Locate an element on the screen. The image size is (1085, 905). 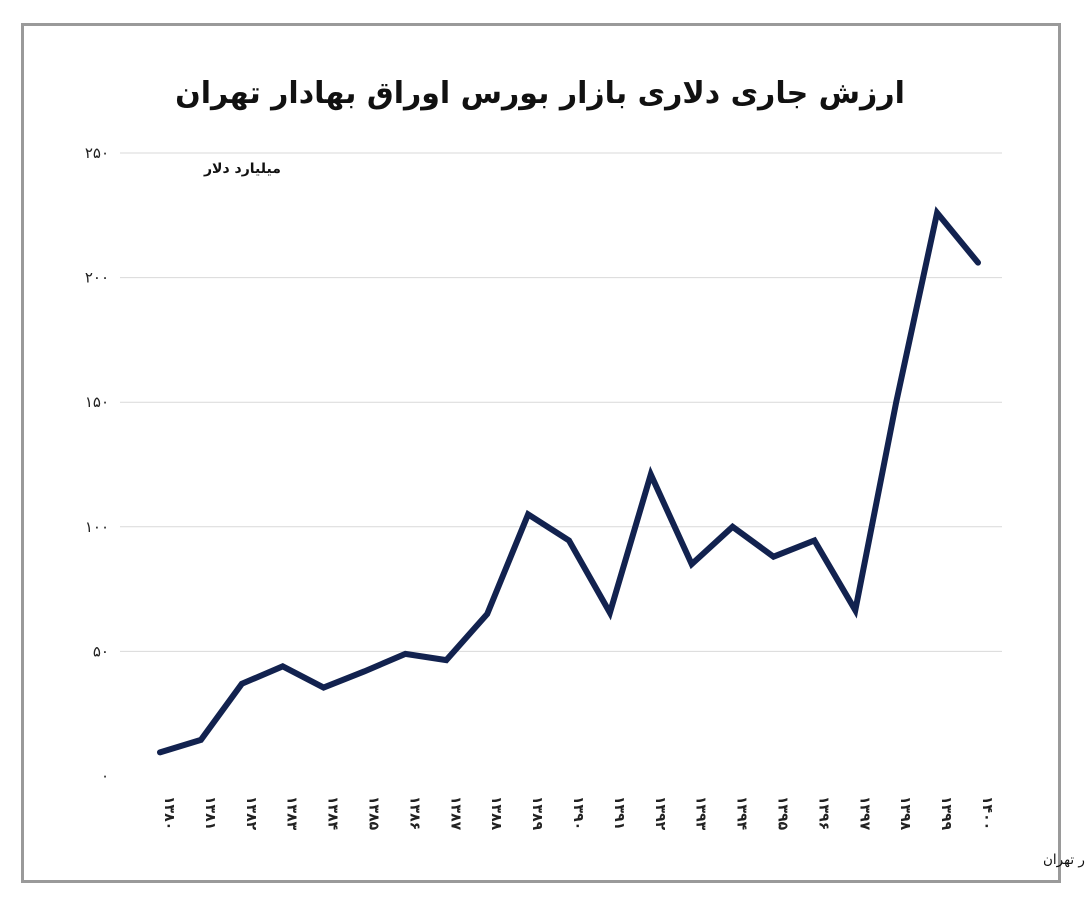
x-tick-label: ۱۳۸۸ is located at coordinates (496, 813).